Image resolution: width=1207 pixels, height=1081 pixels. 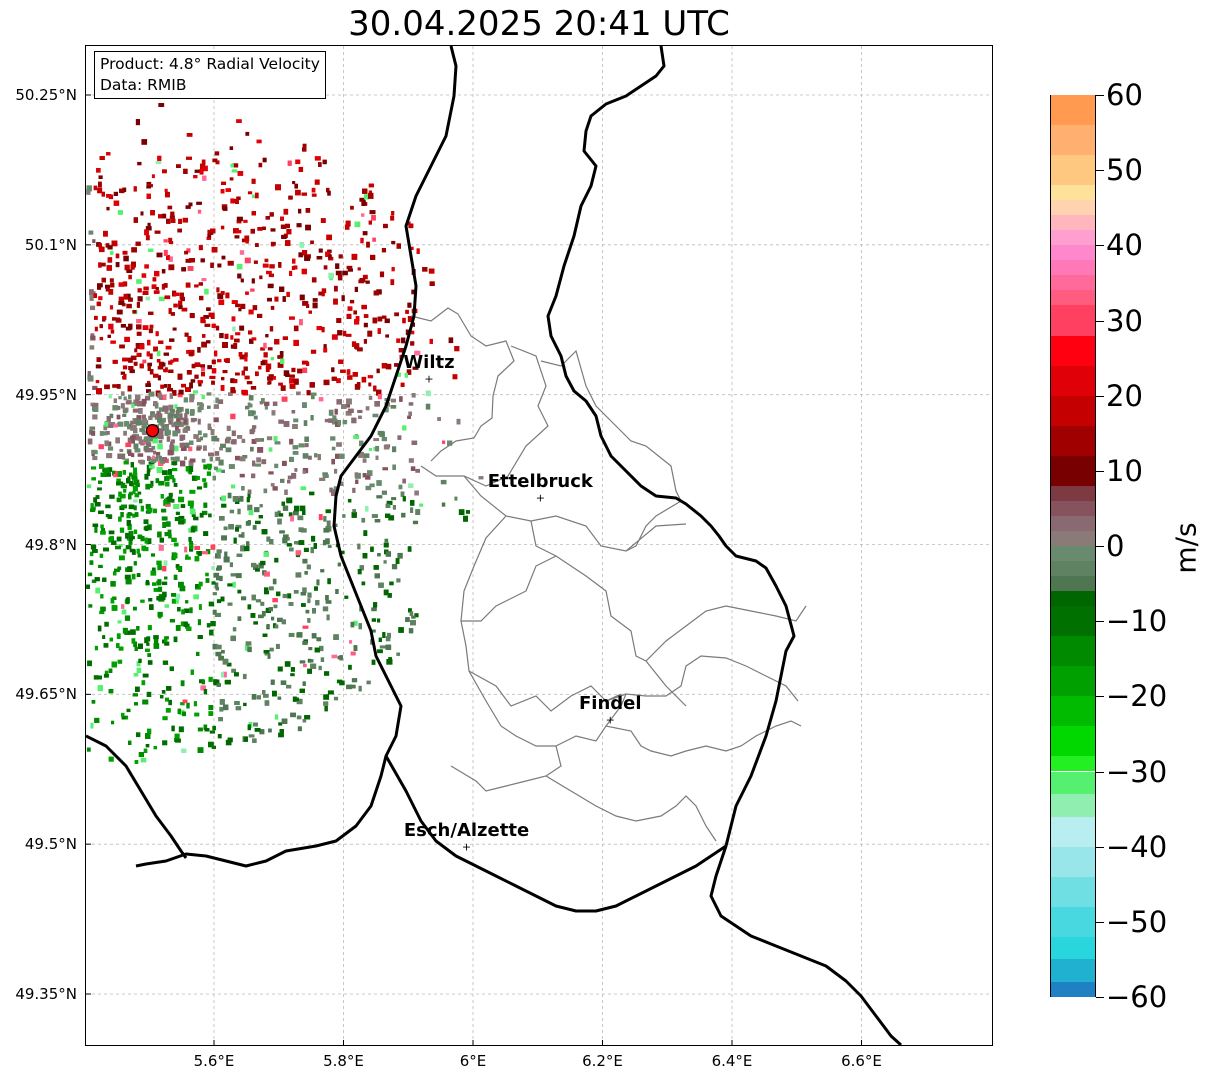 What do you see at coordinates (1115, 546) in the screenshot?
I see `colorbar-tick-label: 0` at bounding box center [1115, 546].